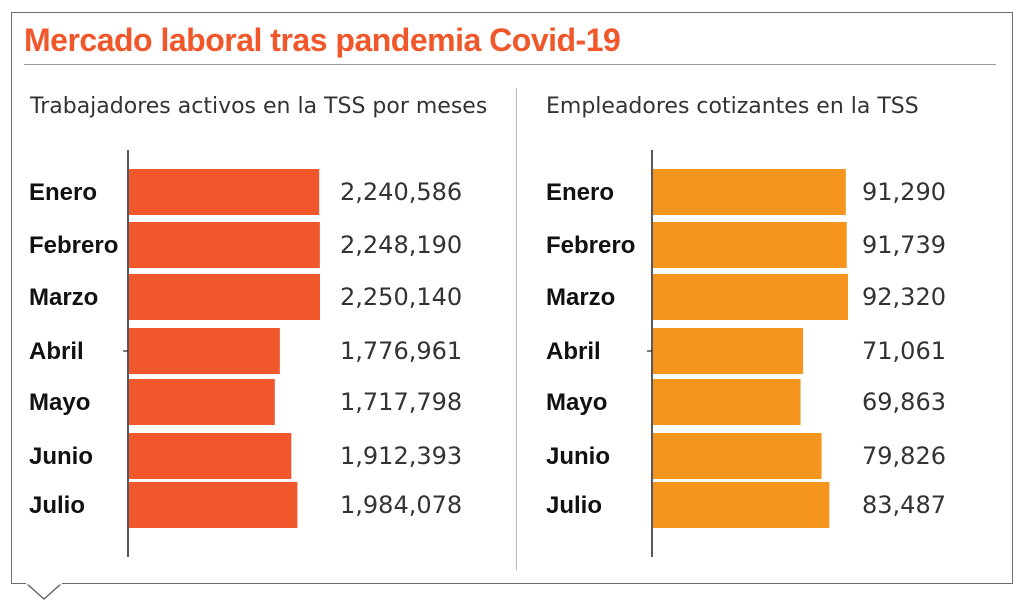 The image size is (1024, 601). Describe the element at coordinates (44, 591) in the screenshot. I see `callout-pointer` at that location.